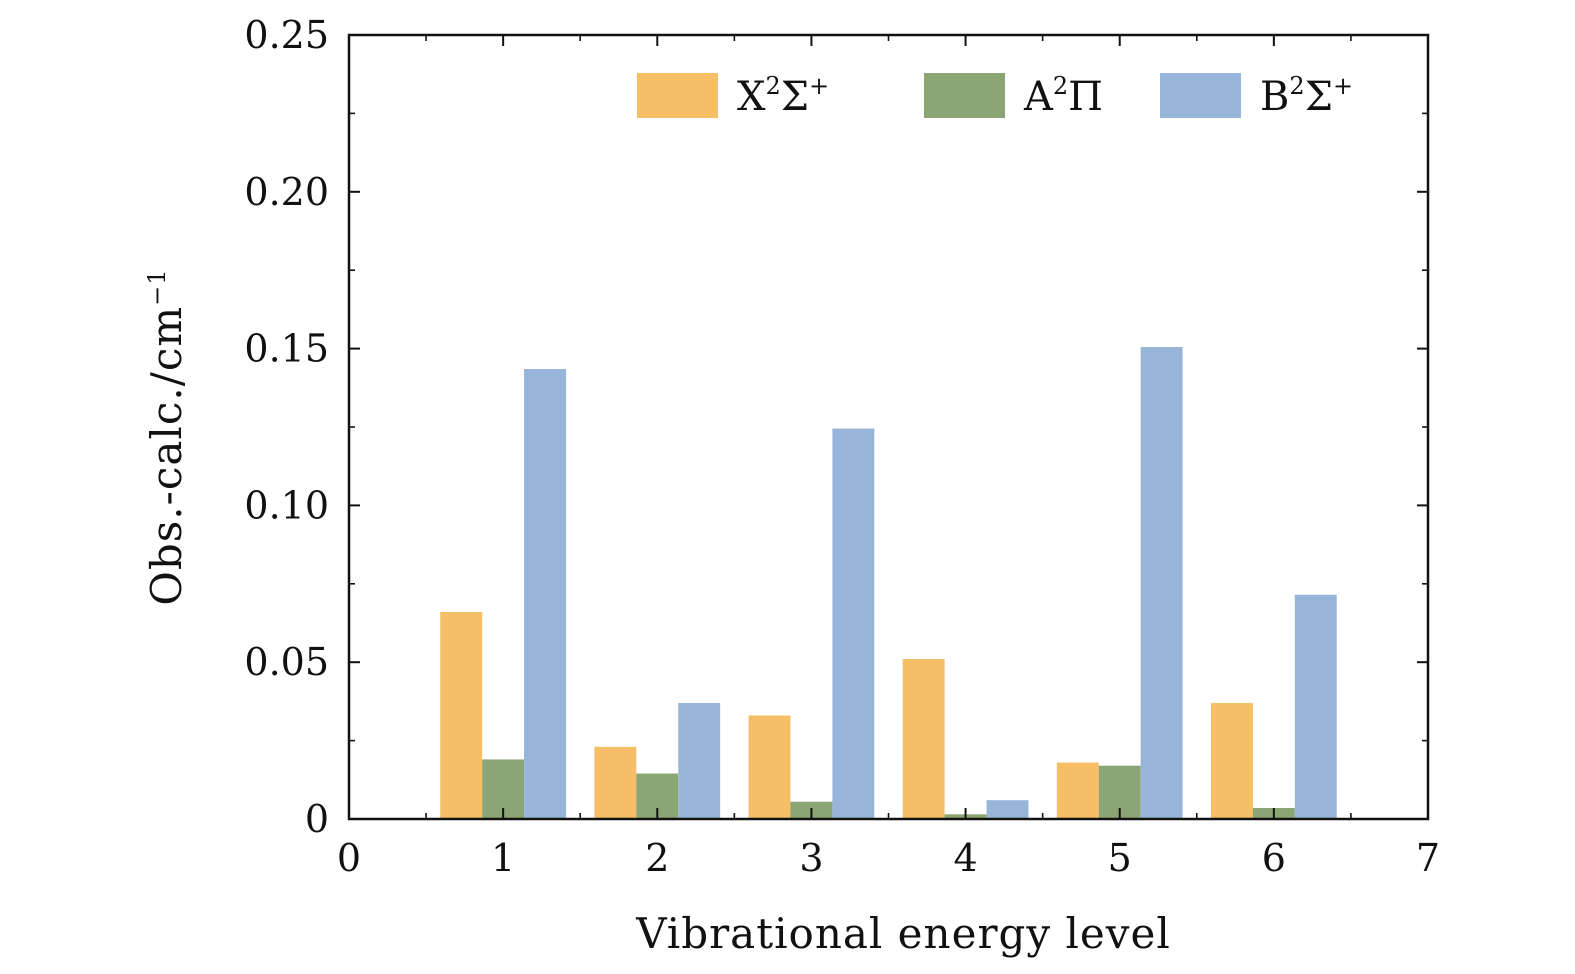 Image resolution: width=1575 pixels, height=974 pixels. I want to click on legend-swatch-x, so click(677, 95).